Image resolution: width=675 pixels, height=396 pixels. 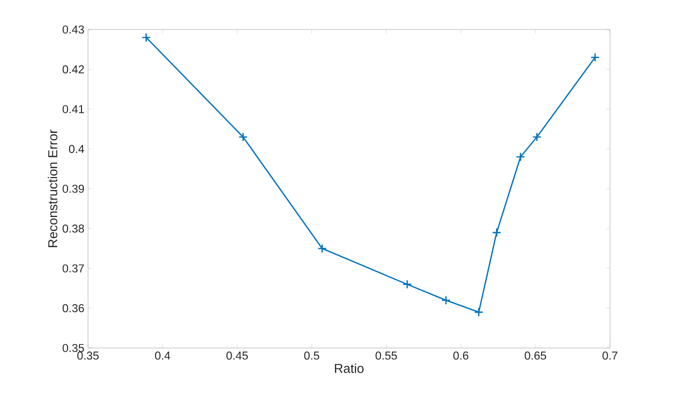 What do you see at coordinates (349, 368) in the screenshot?
I see `x-axis-title: Ratio` at bounding box center [349, 368].